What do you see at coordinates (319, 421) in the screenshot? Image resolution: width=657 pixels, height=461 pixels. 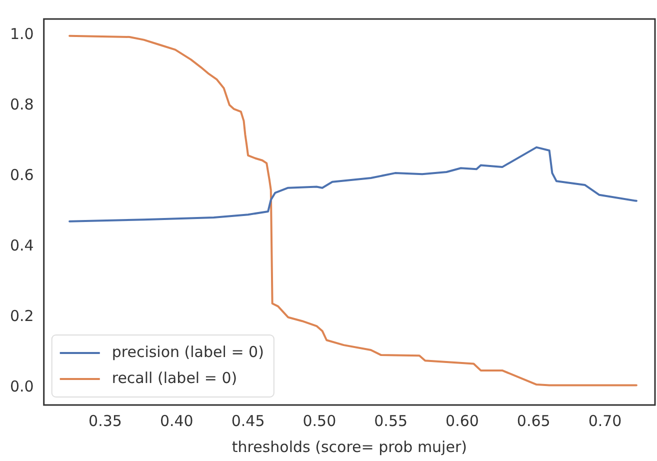 I see `x-tick-label: 0.50` at bounding box center [319, 421].